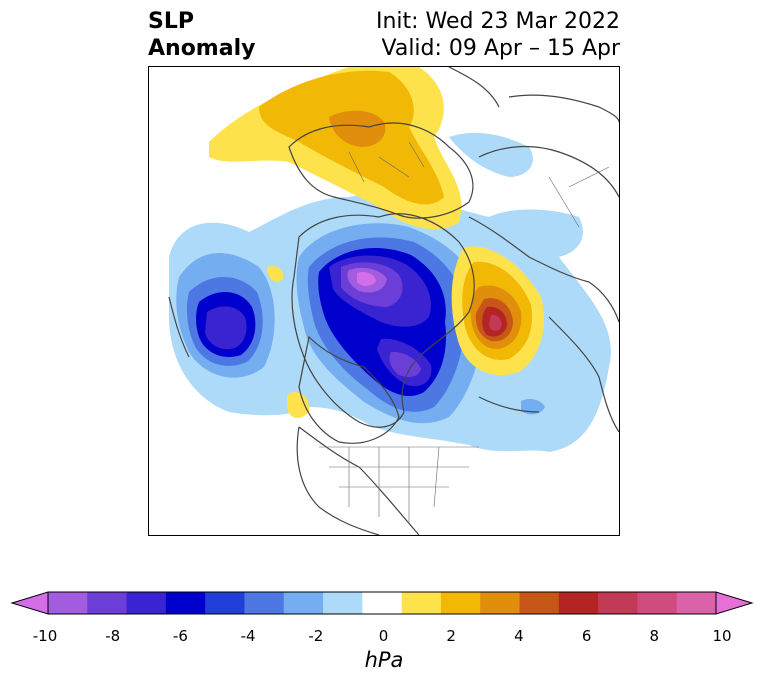 The height and width of the screenshot is (686, 768). What do you see at coordinates (451, 636) in the screenshot?
I see `colorbar-tick-label: 2` at bounding box center [451, 636].